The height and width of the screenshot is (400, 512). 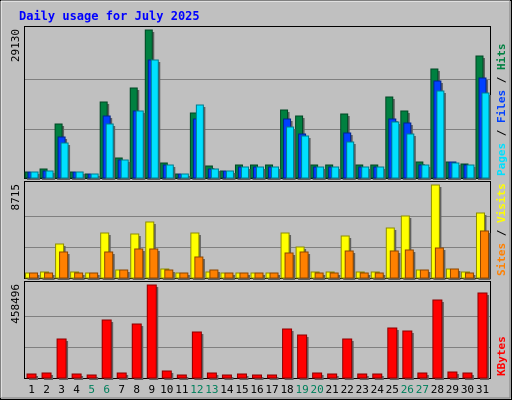 What do you see at coordinates (362, 389) in the screenshot?
I see `x-tick-label: 23` at bounding box center [362, 389].